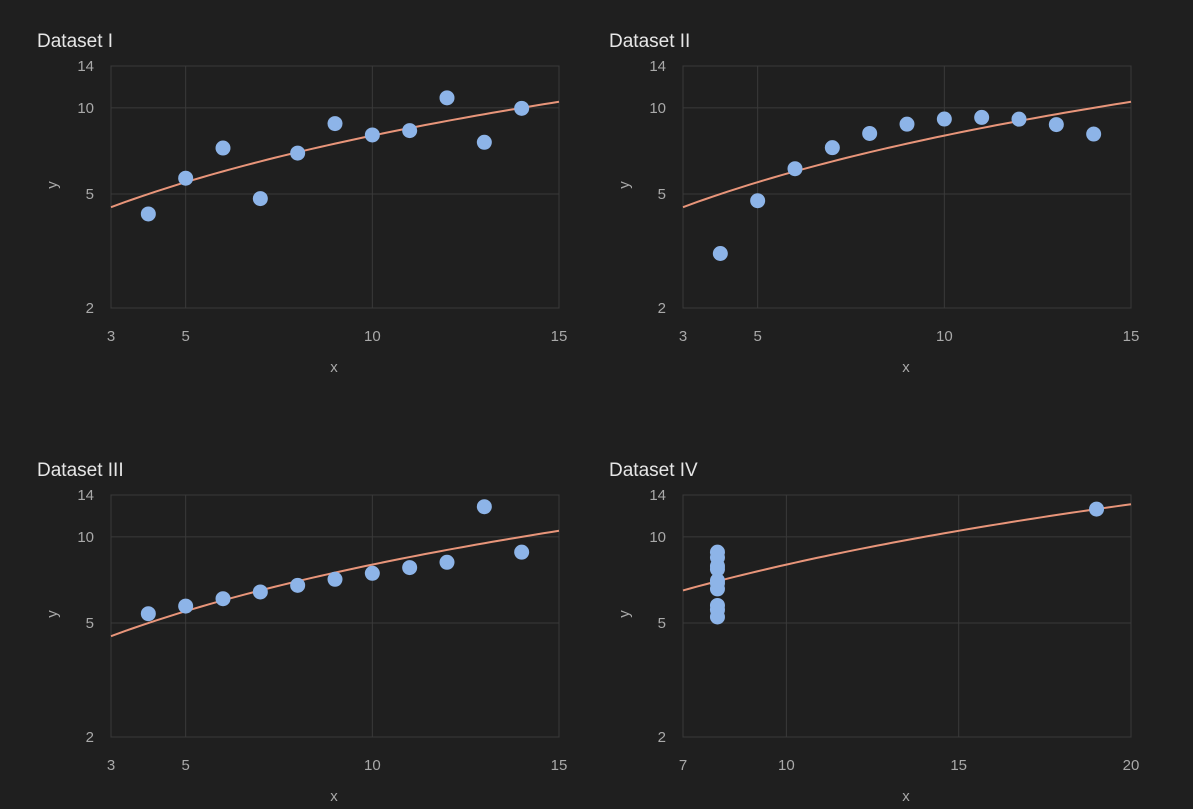 The height and width of the screenshot is (809, 1193). What do you see at coordinates (80, 470) in the screenshot?
I see `chart-title: Dataset III` at bounding box center [80, 470].